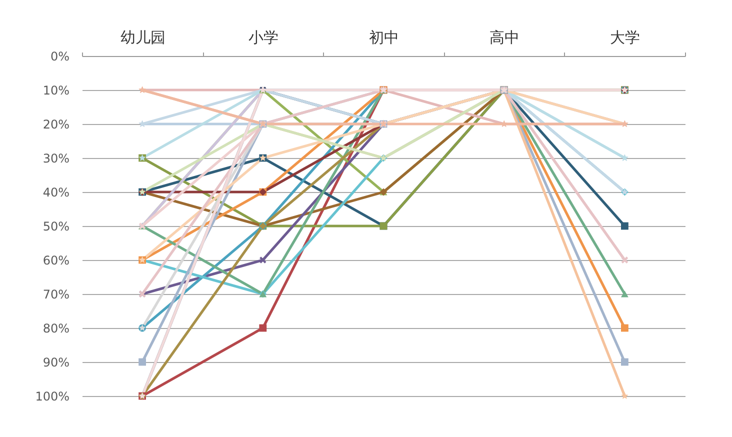 The height and width of the screenshot is (437, 732). I want to click on x-tick-label: 小学, so click(263, 37).